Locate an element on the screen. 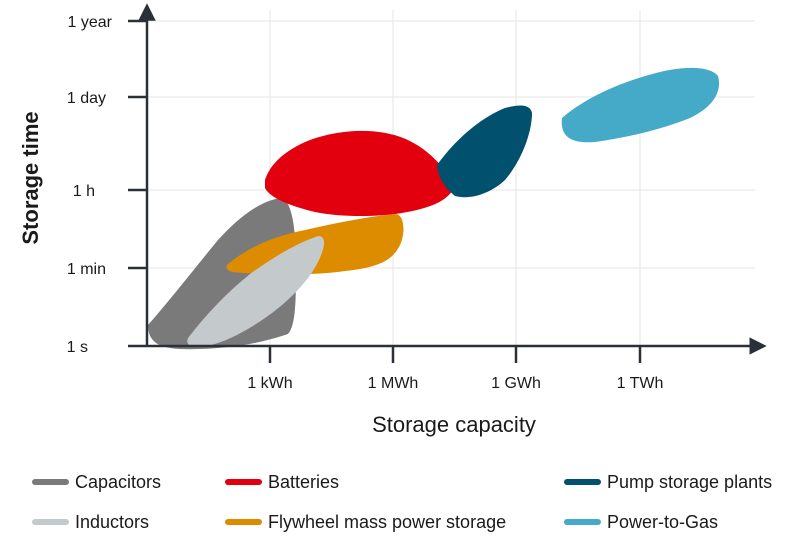 The image size is (800, 549). legend-item-inductors: Inductors is located at coordinates (90, 522).